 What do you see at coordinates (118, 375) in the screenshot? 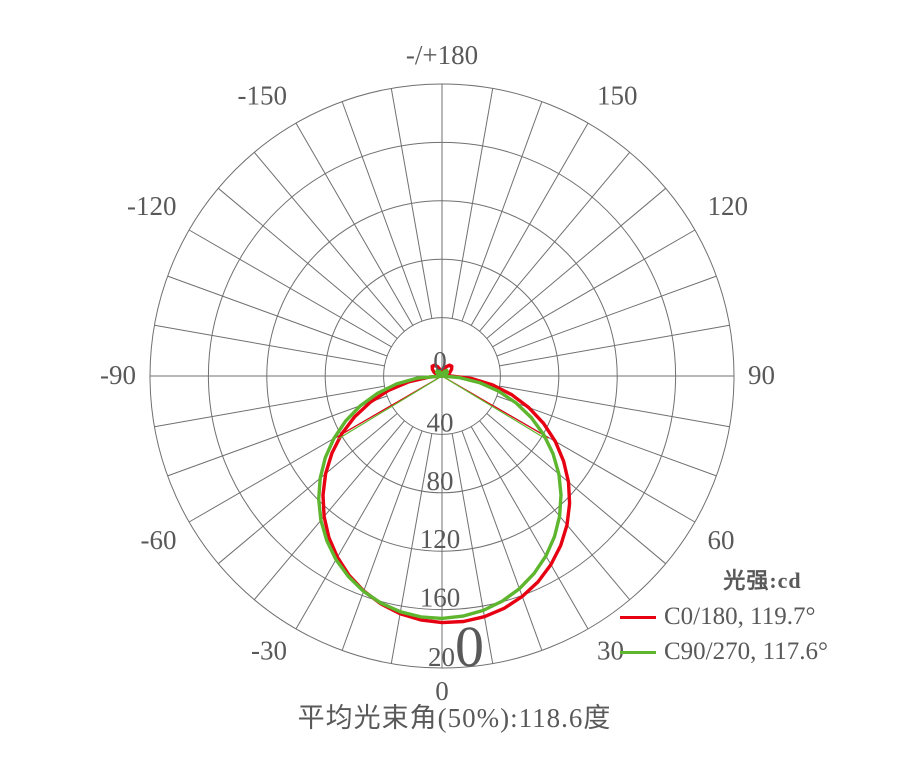
I see `angle-label--90: -90` at bounding box center [118, 375].